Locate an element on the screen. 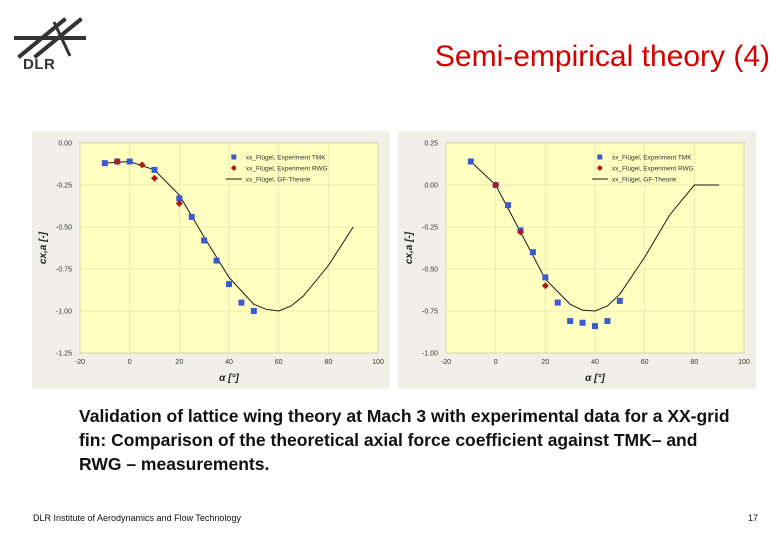 The height and width of the screenshot is (540, 780). y-tick-label: -1.25 is located at coordinates (64, 354).